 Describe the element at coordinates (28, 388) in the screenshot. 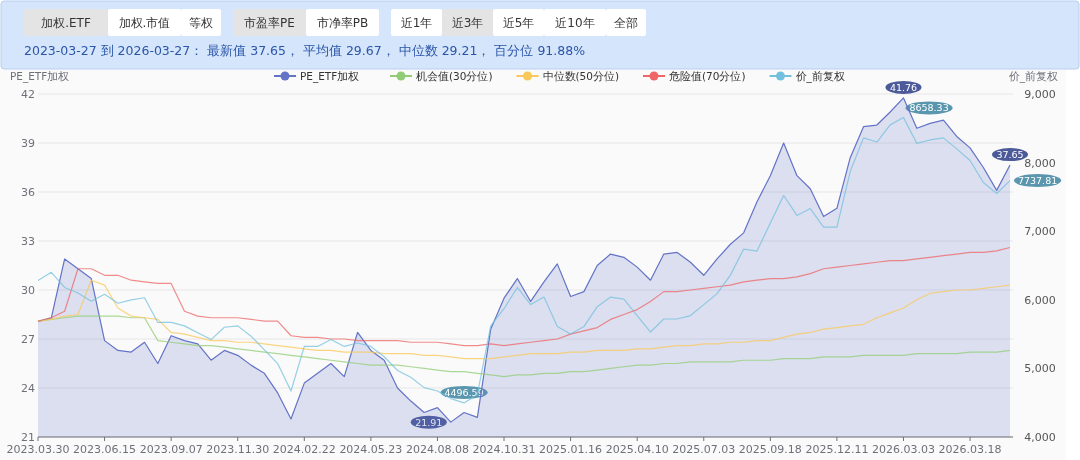

I see `y-tick-label: 24` at that location.